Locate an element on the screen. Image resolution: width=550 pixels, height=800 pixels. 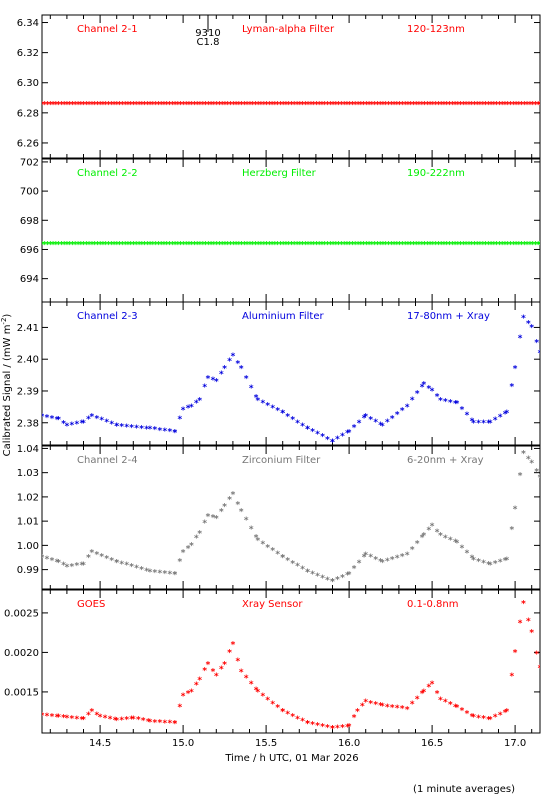
panel-channel-label: GOES is located at coordinates (91, 604).